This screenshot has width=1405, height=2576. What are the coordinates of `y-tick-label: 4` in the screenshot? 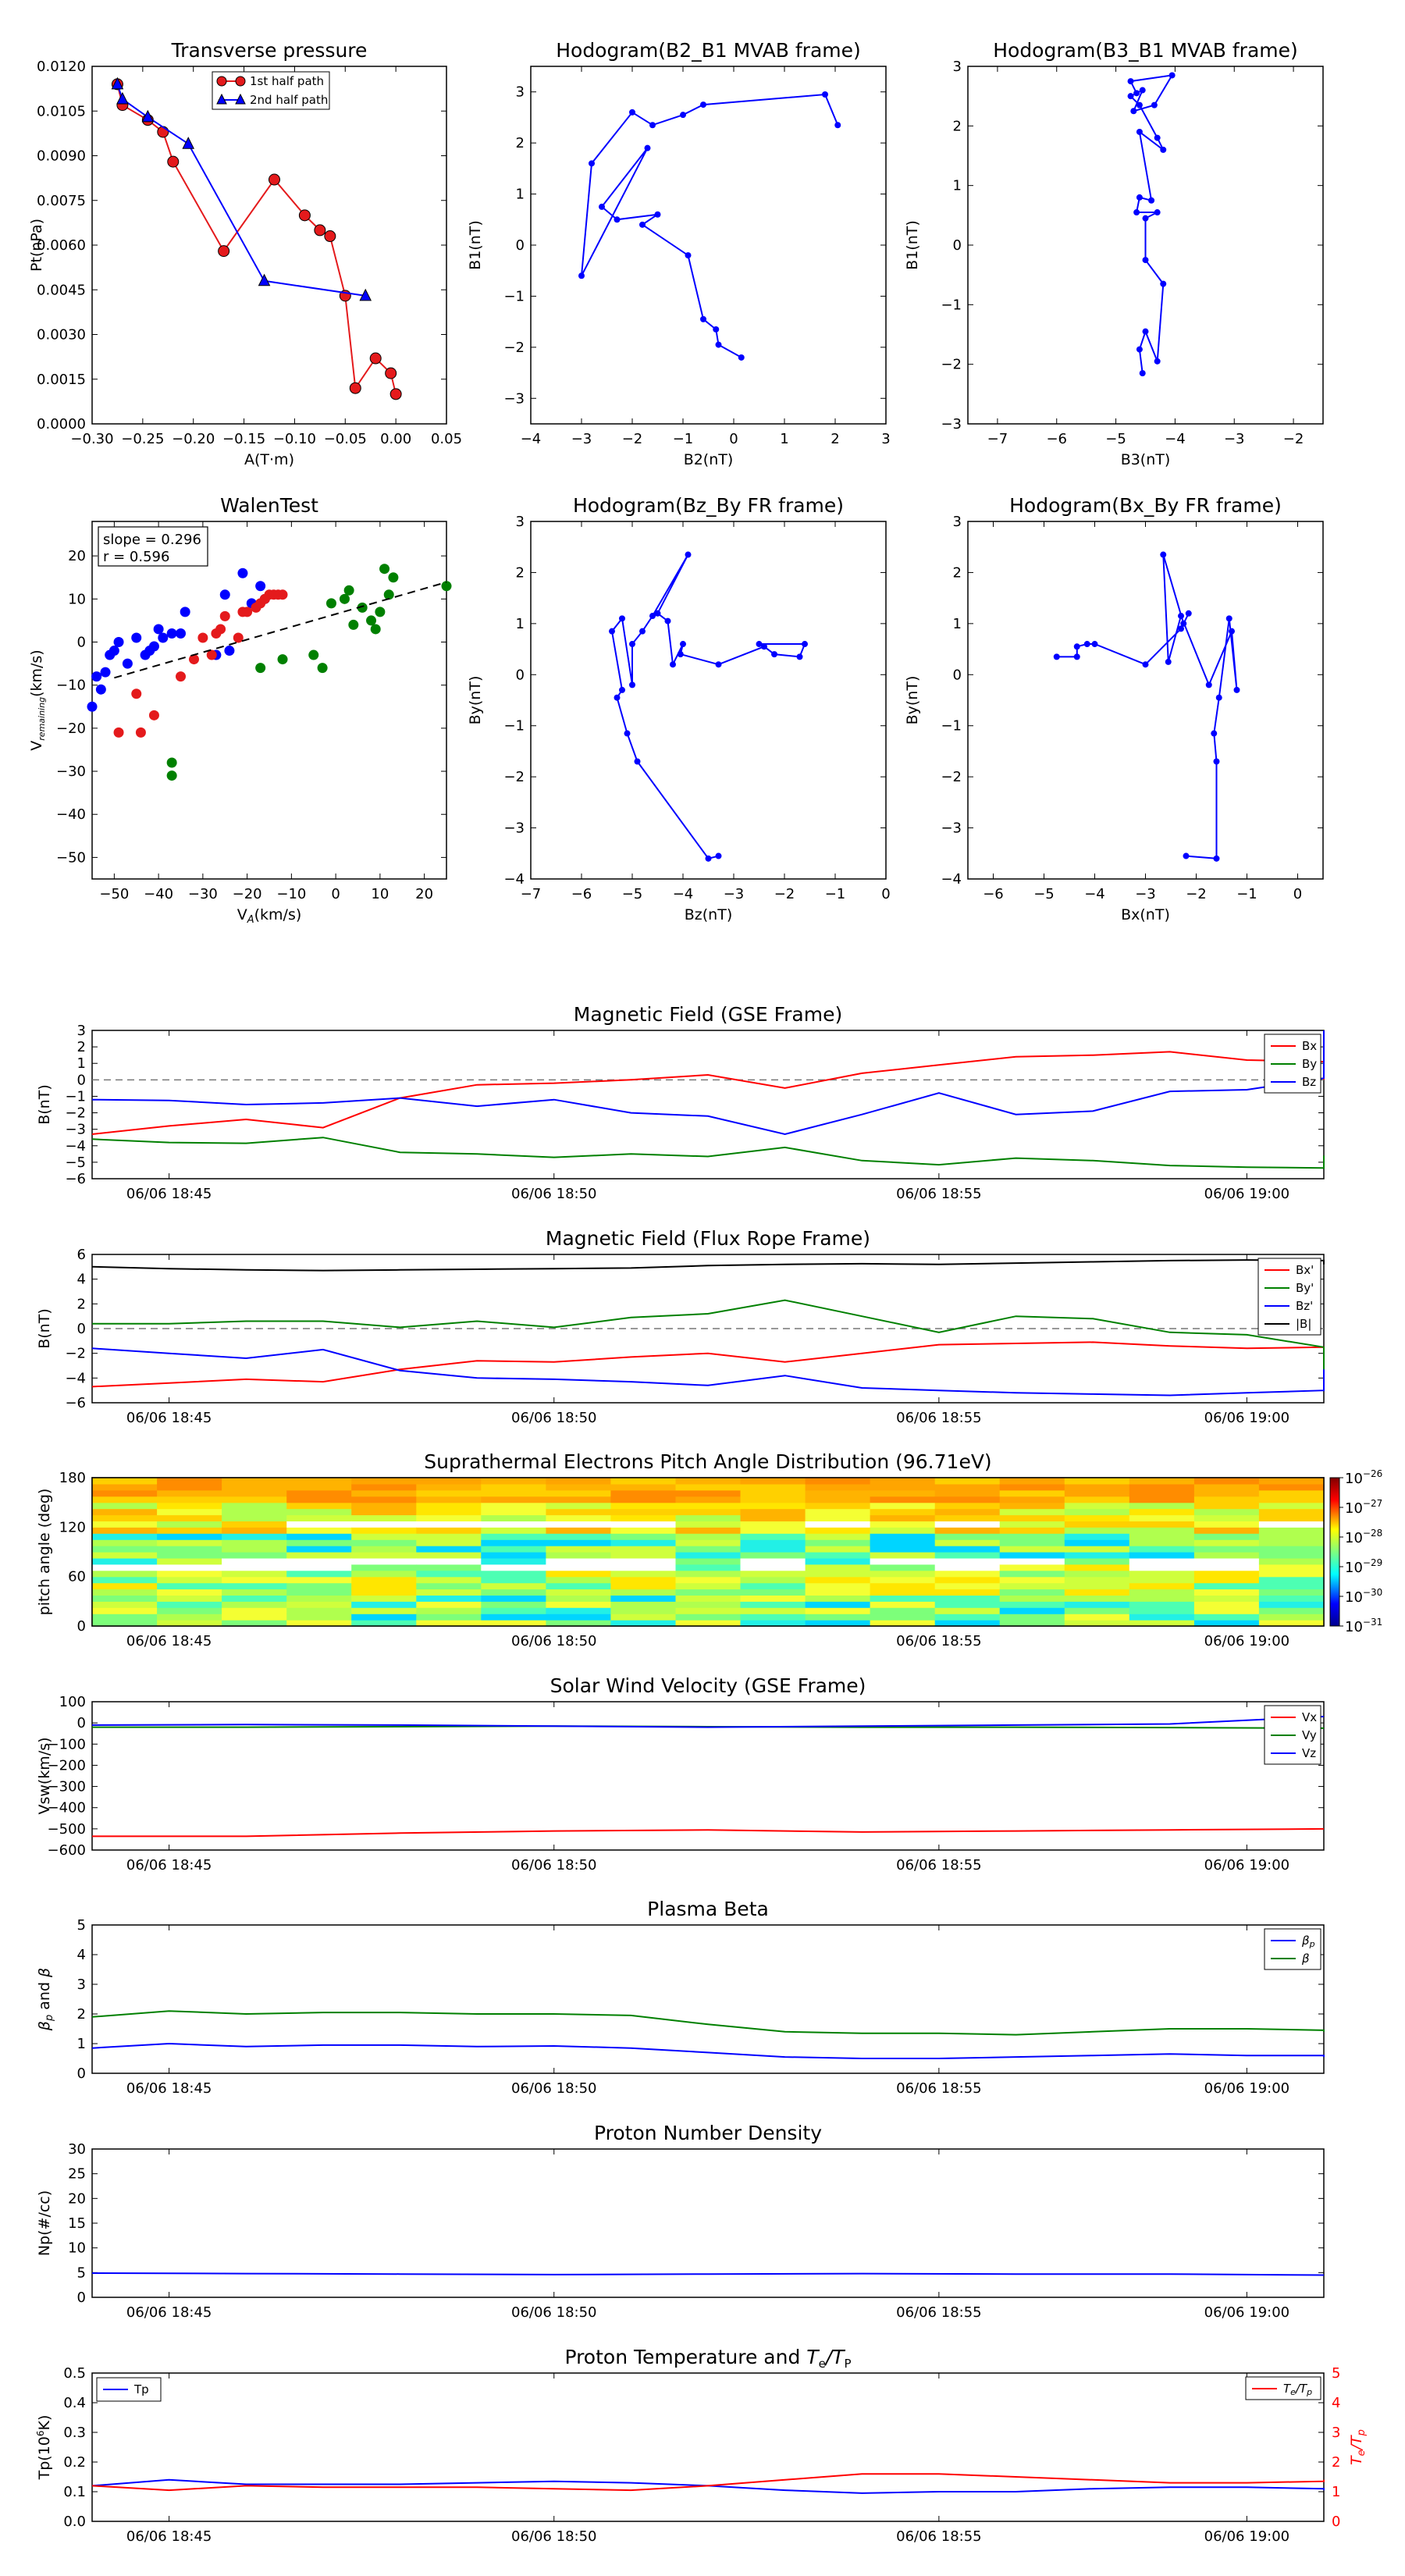 It's located at (81, 1955).